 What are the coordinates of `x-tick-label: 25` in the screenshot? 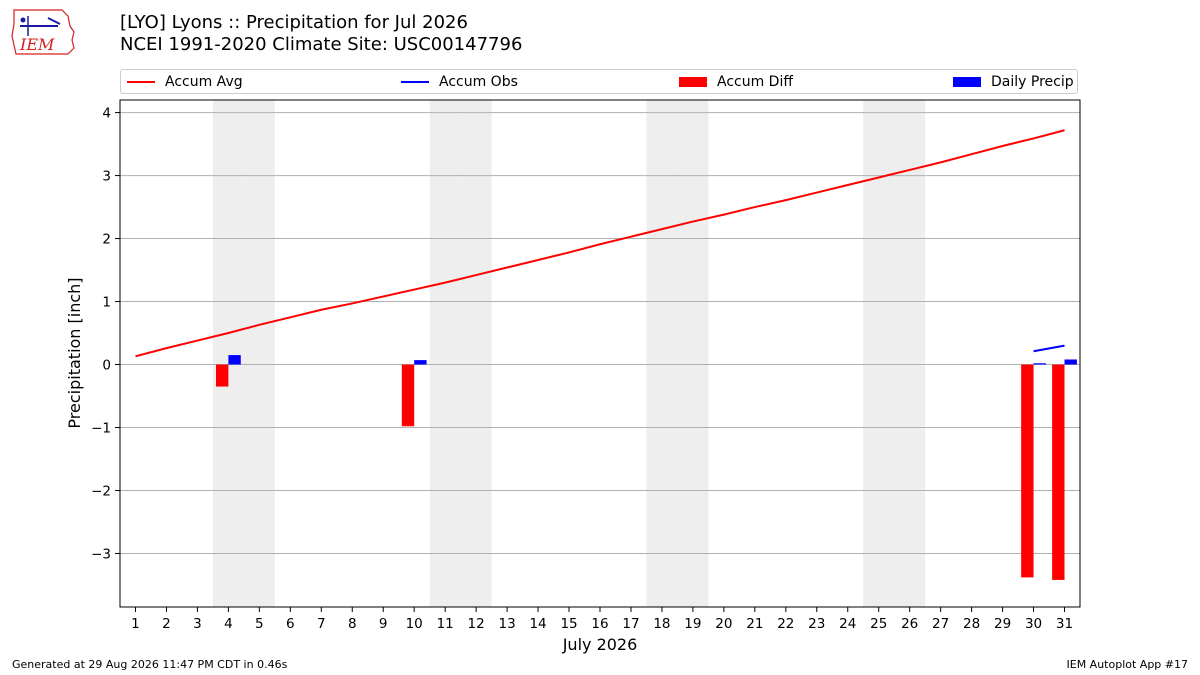 It's located at (878, 624).